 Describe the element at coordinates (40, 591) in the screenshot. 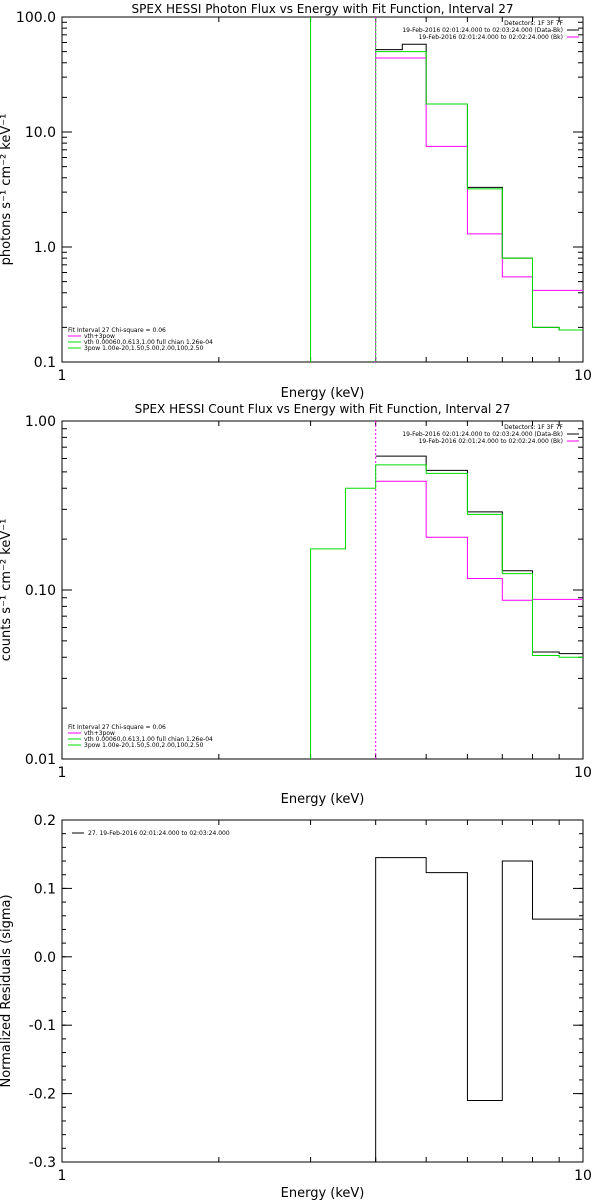

I see `y-tick-label: 0.10` at that location.